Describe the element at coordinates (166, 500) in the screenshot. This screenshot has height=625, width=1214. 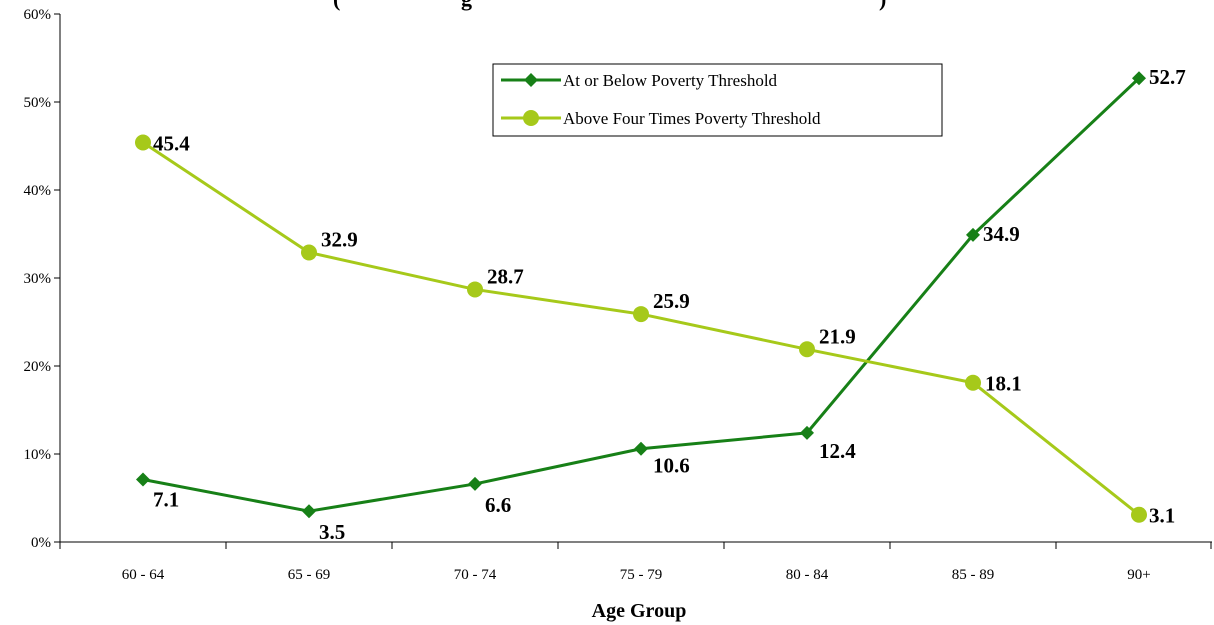
I see `data-label: 7.1` at that location.